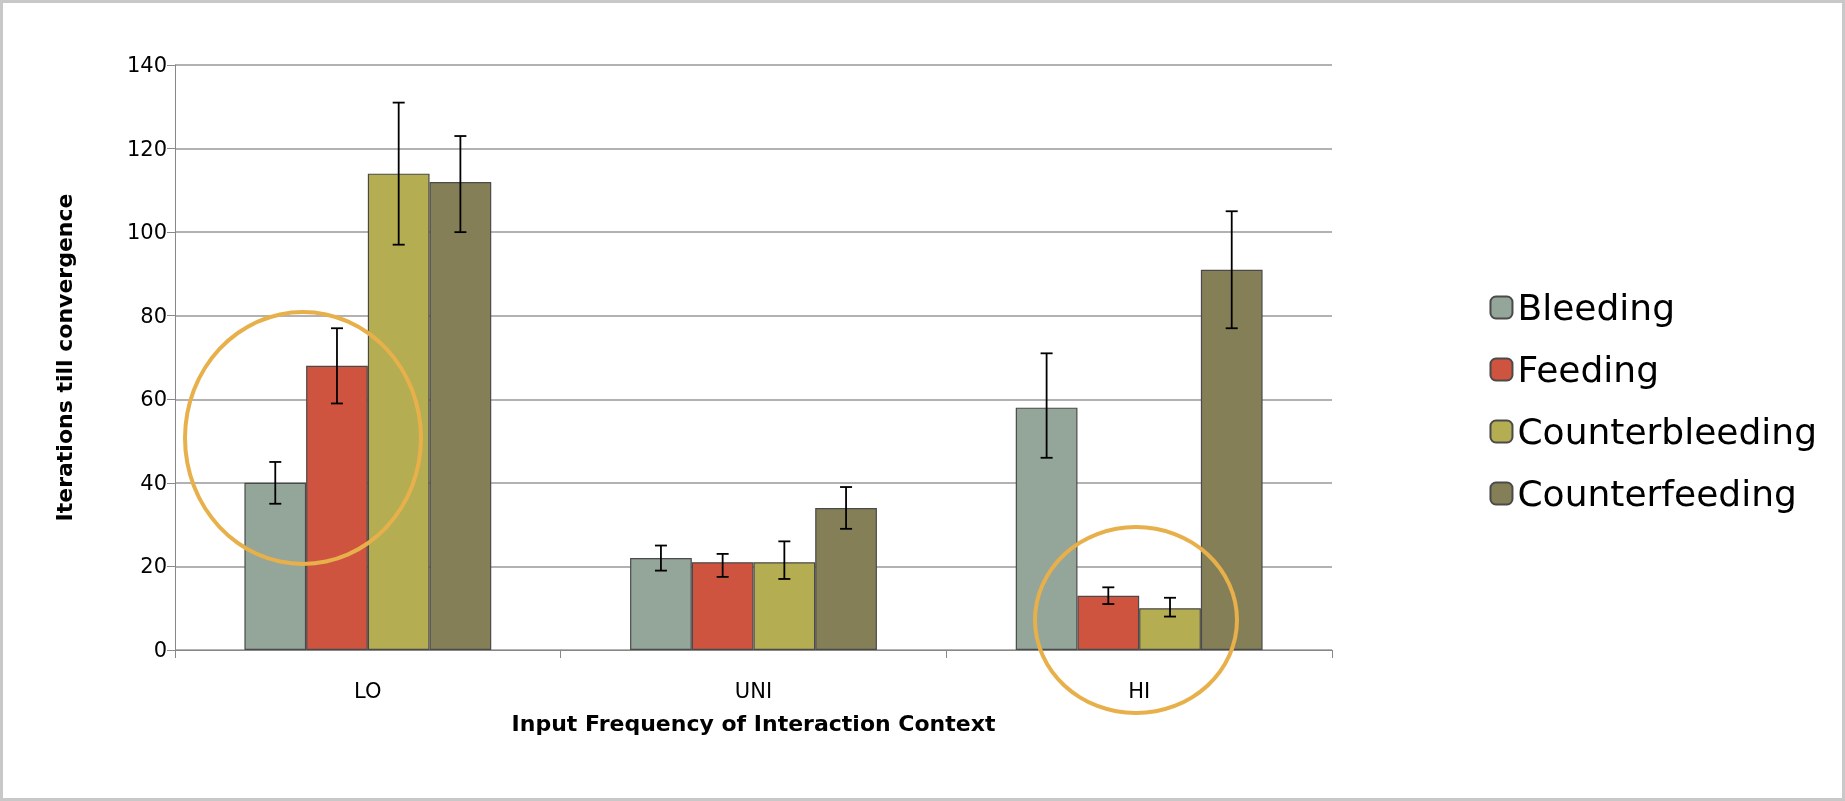 This screenshot has width=1845, height=801. I want to click on y-tick-label: 120, so click(146, 148).